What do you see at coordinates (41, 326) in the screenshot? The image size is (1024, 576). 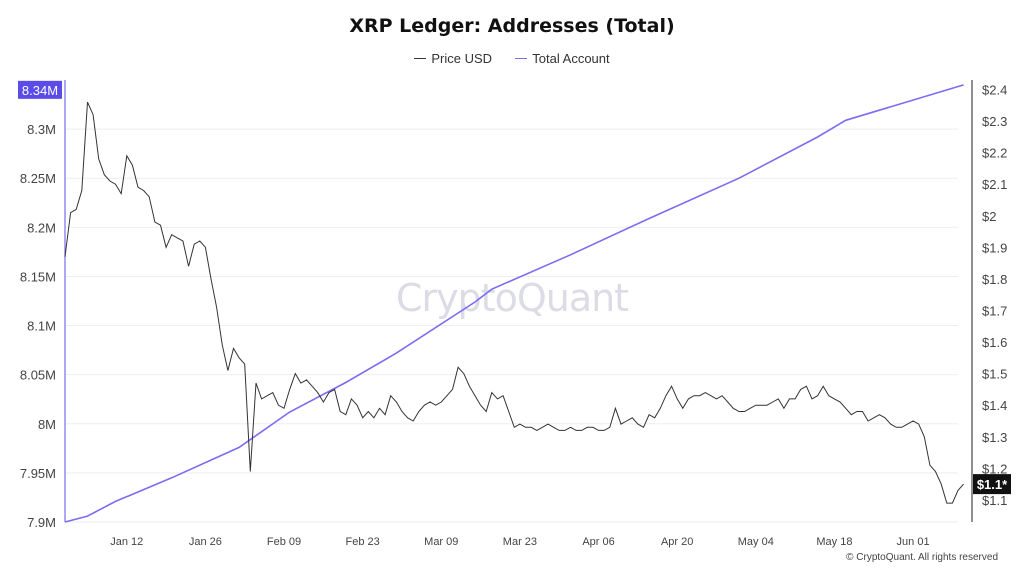 I see `left-axis-tick-label: 8.1M` at bounding box center [41, 326].